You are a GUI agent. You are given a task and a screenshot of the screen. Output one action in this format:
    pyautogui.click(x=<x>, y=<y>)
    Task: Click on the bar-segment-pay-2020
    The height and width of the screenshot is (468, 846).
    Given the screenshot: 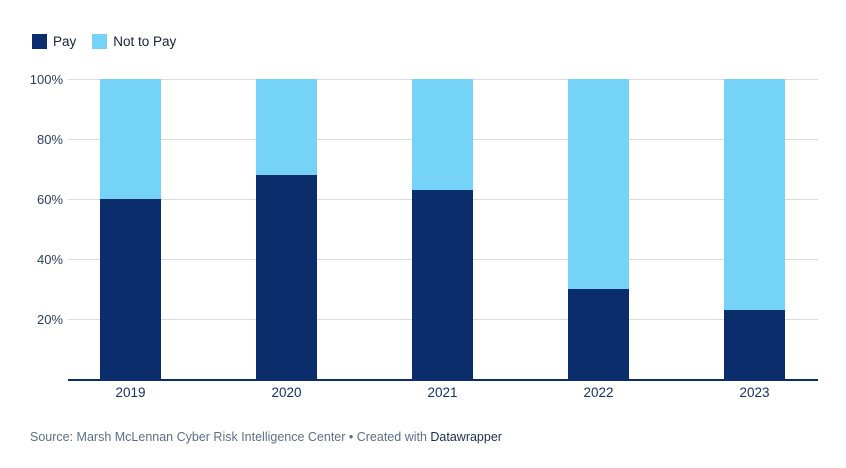 What is the action you would take?
    pyautogui.click(x=286, y=277)
    